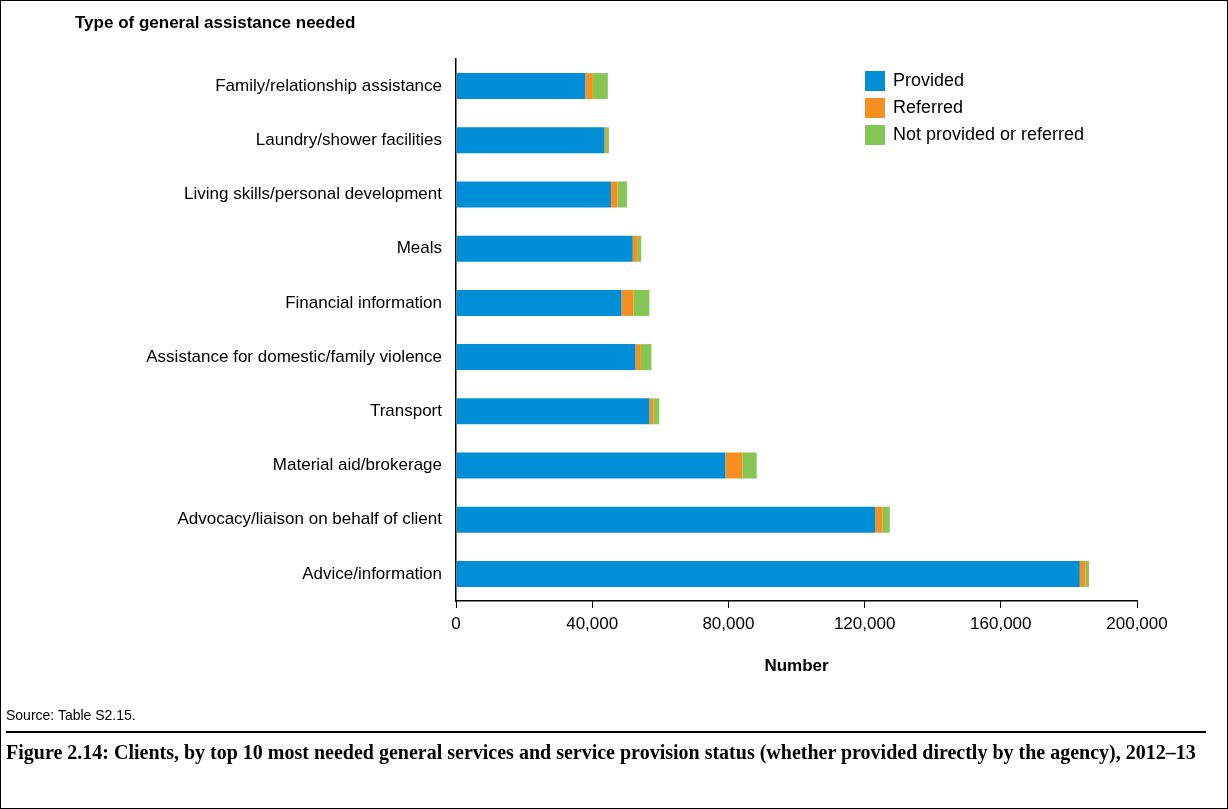 The width and height of the screenshot is (1228, 809). What do you see at coordinates (929, 80) in the screenshot?
I see `legend-label: Provided` at bounding box center [929, 80].